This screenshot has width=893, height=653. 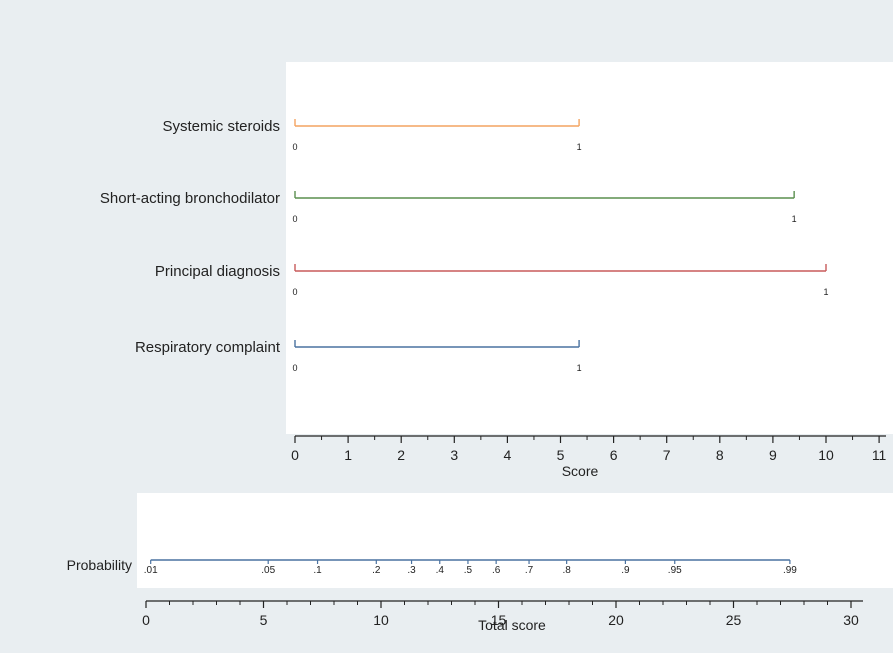 What do you see at coordinates (454, 455) in the screenshot?
I see `score-tick-label: 3` at bounding box center [454, 455].